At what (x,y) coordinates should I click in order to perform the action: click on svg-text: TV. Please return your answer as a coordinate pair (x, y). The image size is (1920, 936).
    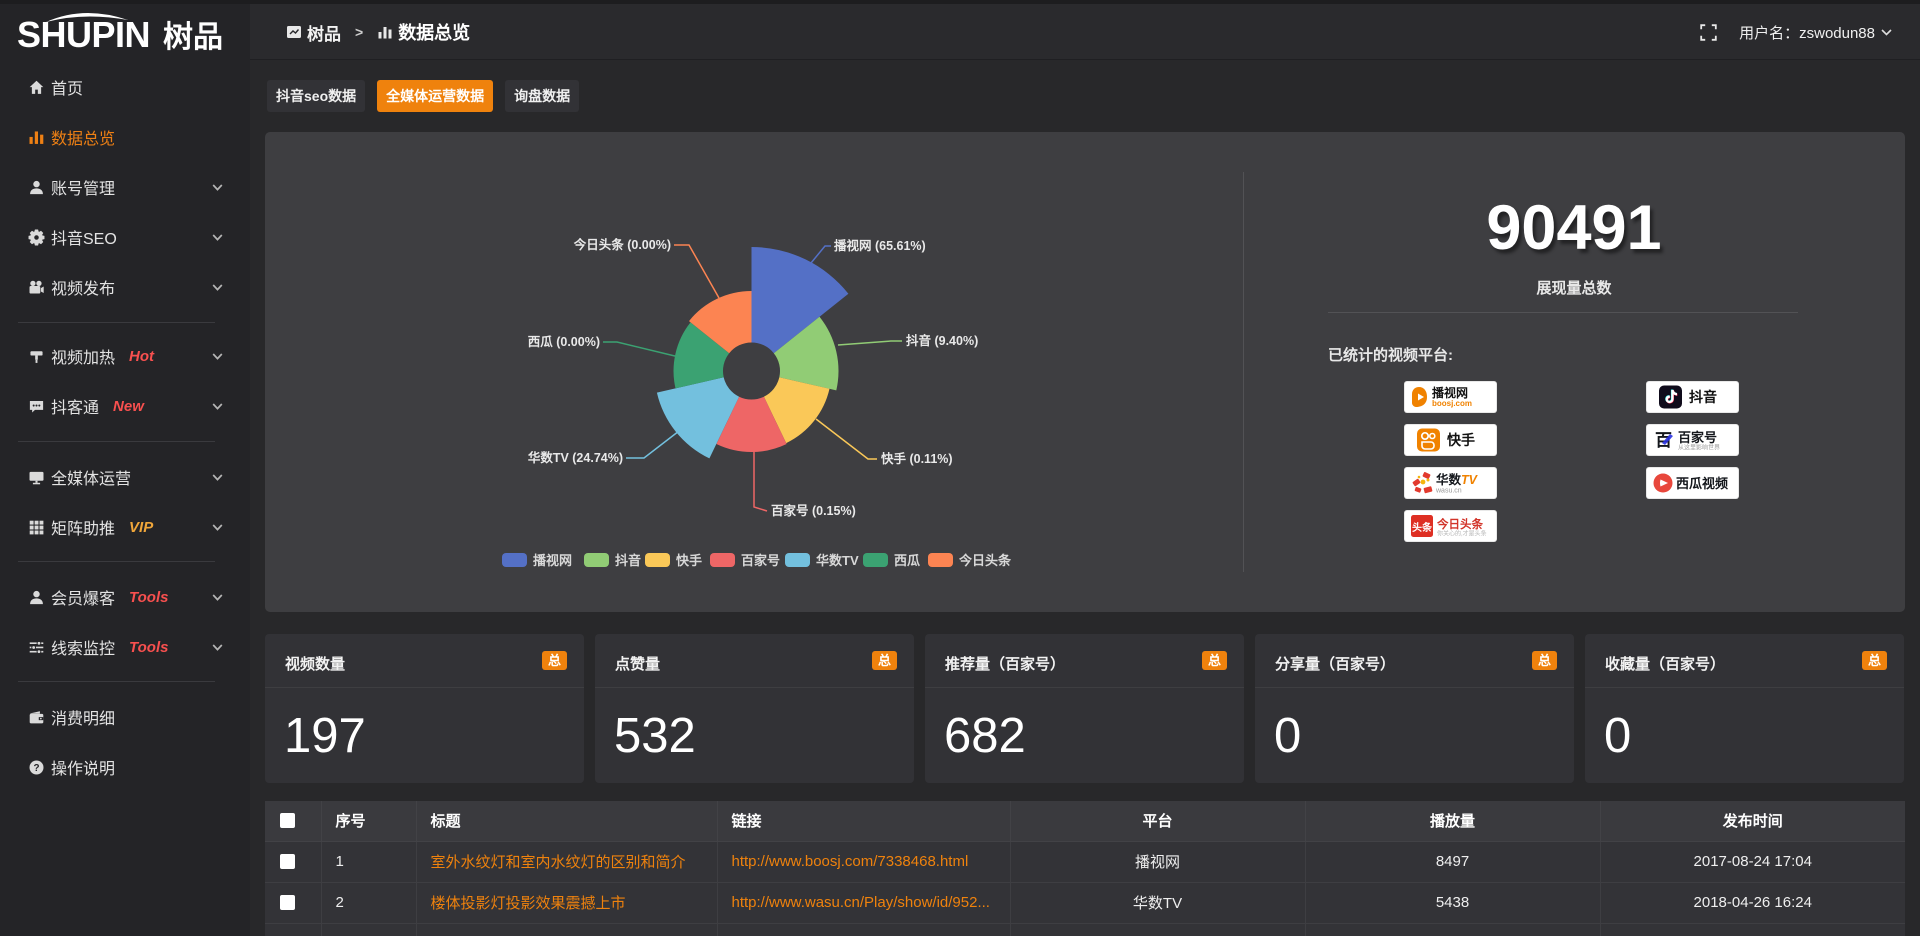
    Looking at the image, I should click on (1470, 480).